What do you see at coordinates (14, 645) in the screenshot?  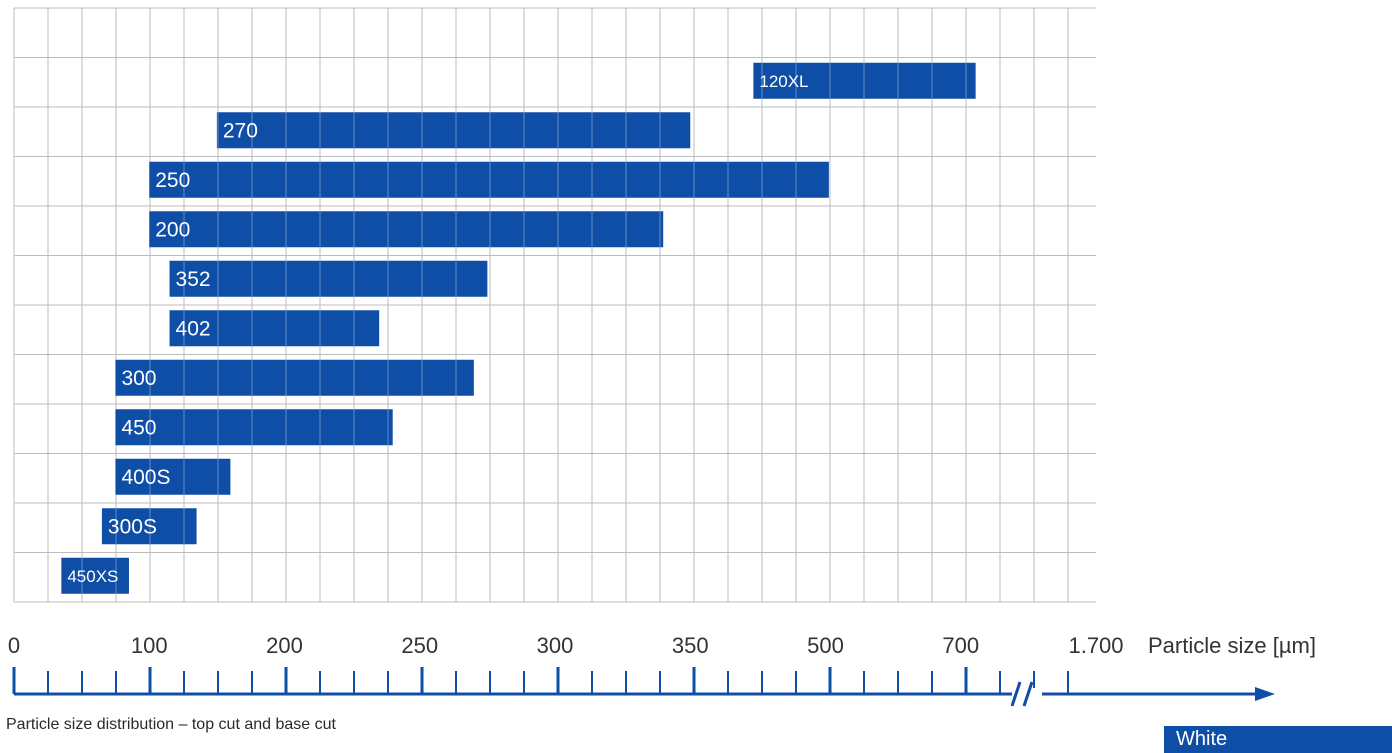 I see `x-tick-label: 0` at bounding box center [14, 645].